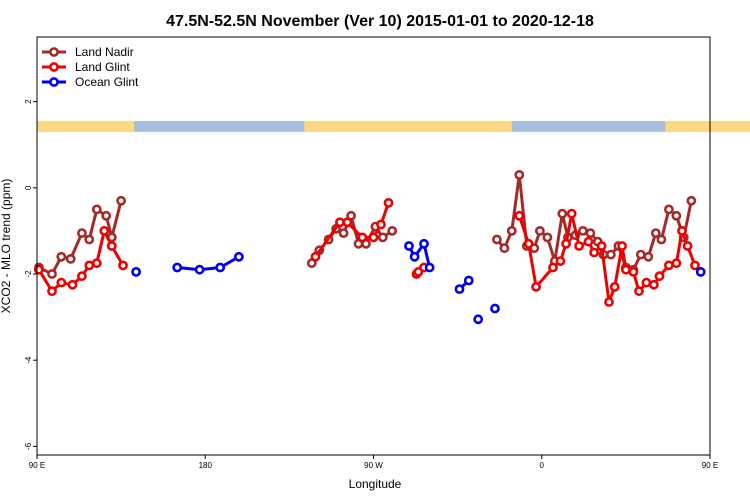 Image resolution: width=750 pixels, height=500 pixels. I want to click on y-axis: 2 0 -2 -4 -6, so click(30, 274).